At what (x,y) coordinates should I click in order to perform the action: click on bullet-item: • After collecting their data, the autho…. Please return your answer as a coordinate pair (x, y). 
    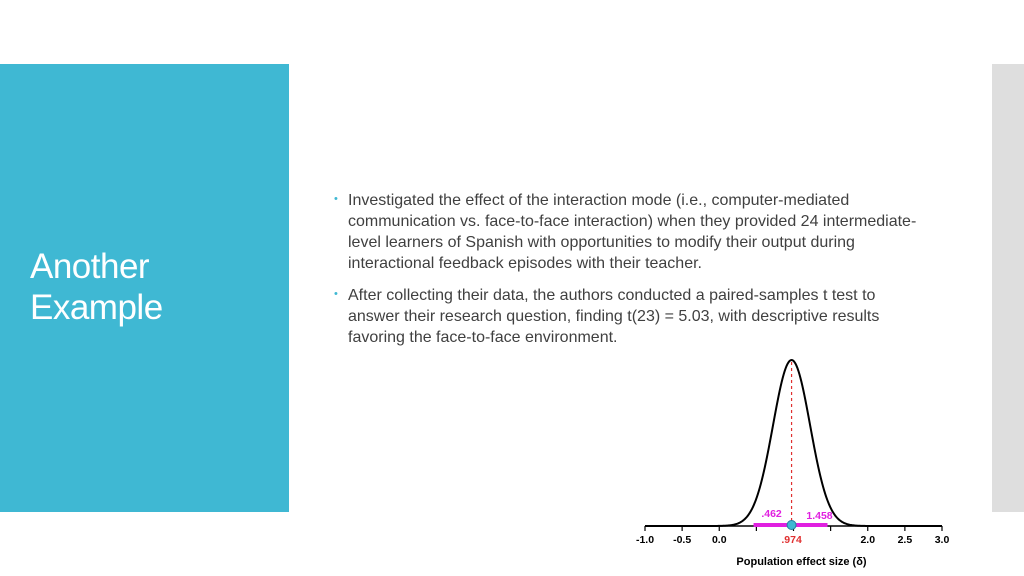
    Looking at the image, I should click on (629, 316).